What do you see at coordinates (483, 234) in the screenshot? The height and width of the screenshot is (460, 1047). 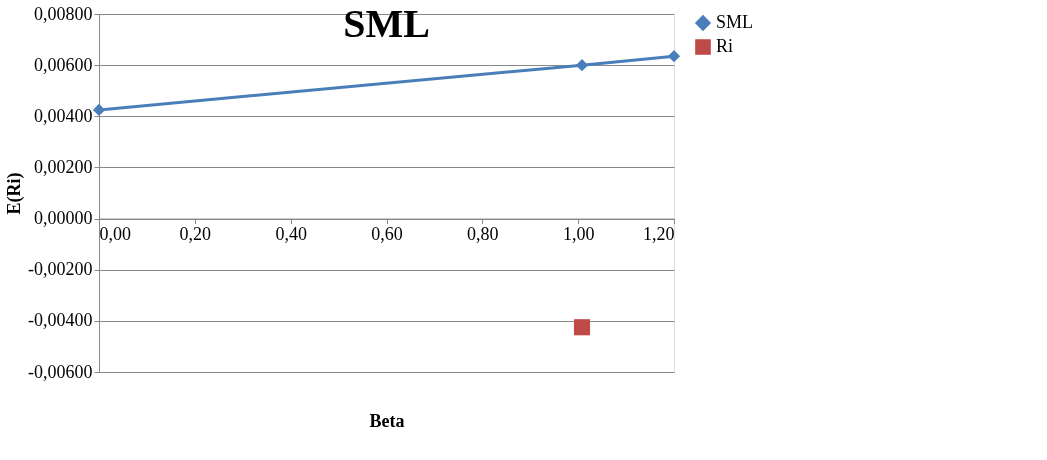 I see `x-tick-label: 0,80` at bounding box center [483, 234].